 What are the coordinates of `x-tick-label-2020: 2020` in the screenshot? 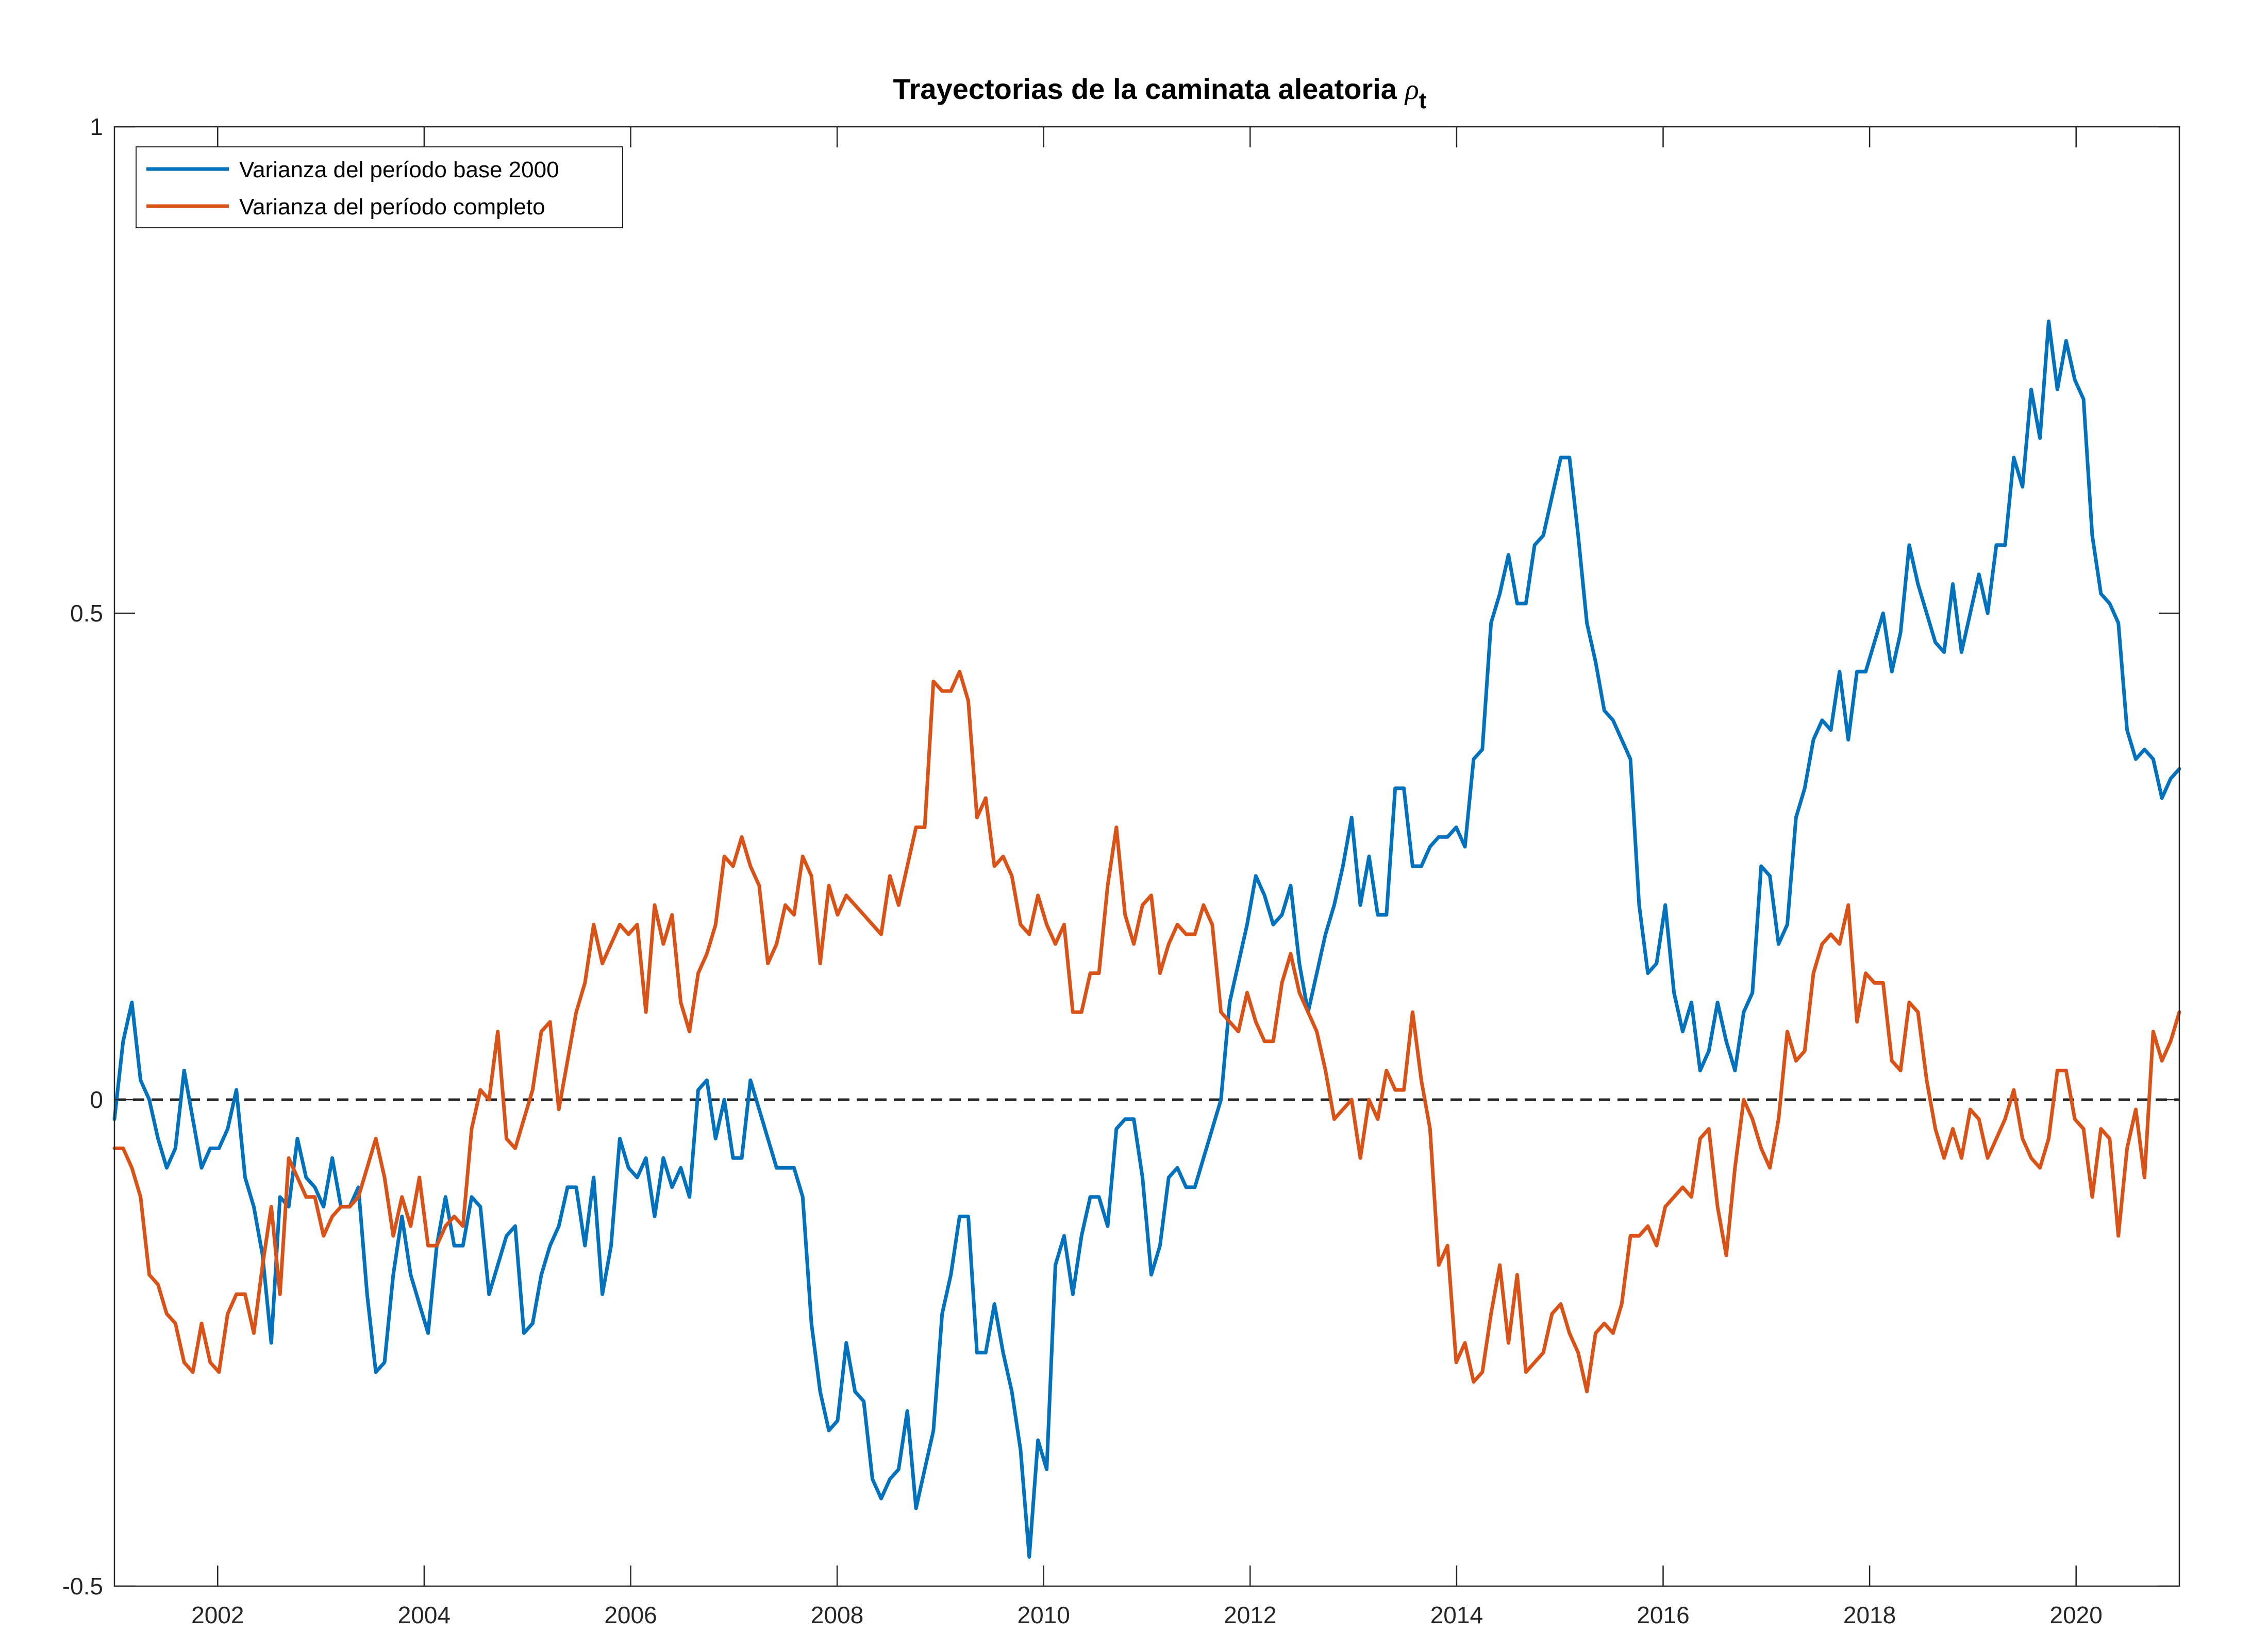 It's located at (2076, 1615).